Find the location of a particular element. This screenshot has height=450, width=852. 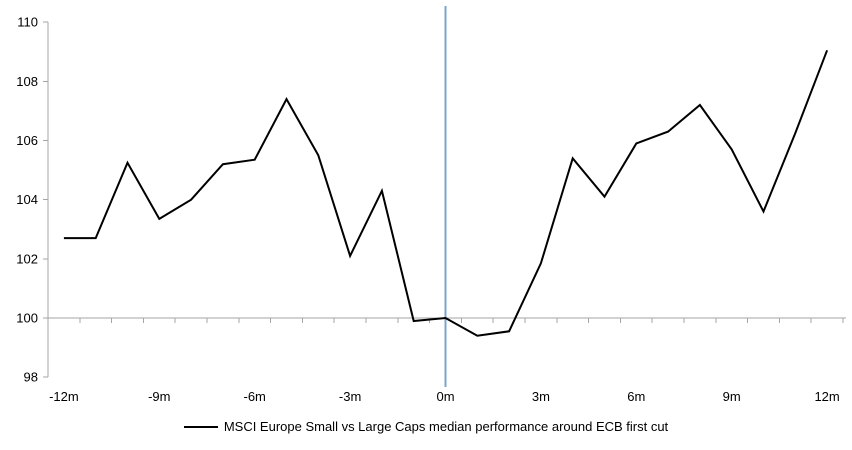

legend-line-swatch is located at coordinates (200, 426).